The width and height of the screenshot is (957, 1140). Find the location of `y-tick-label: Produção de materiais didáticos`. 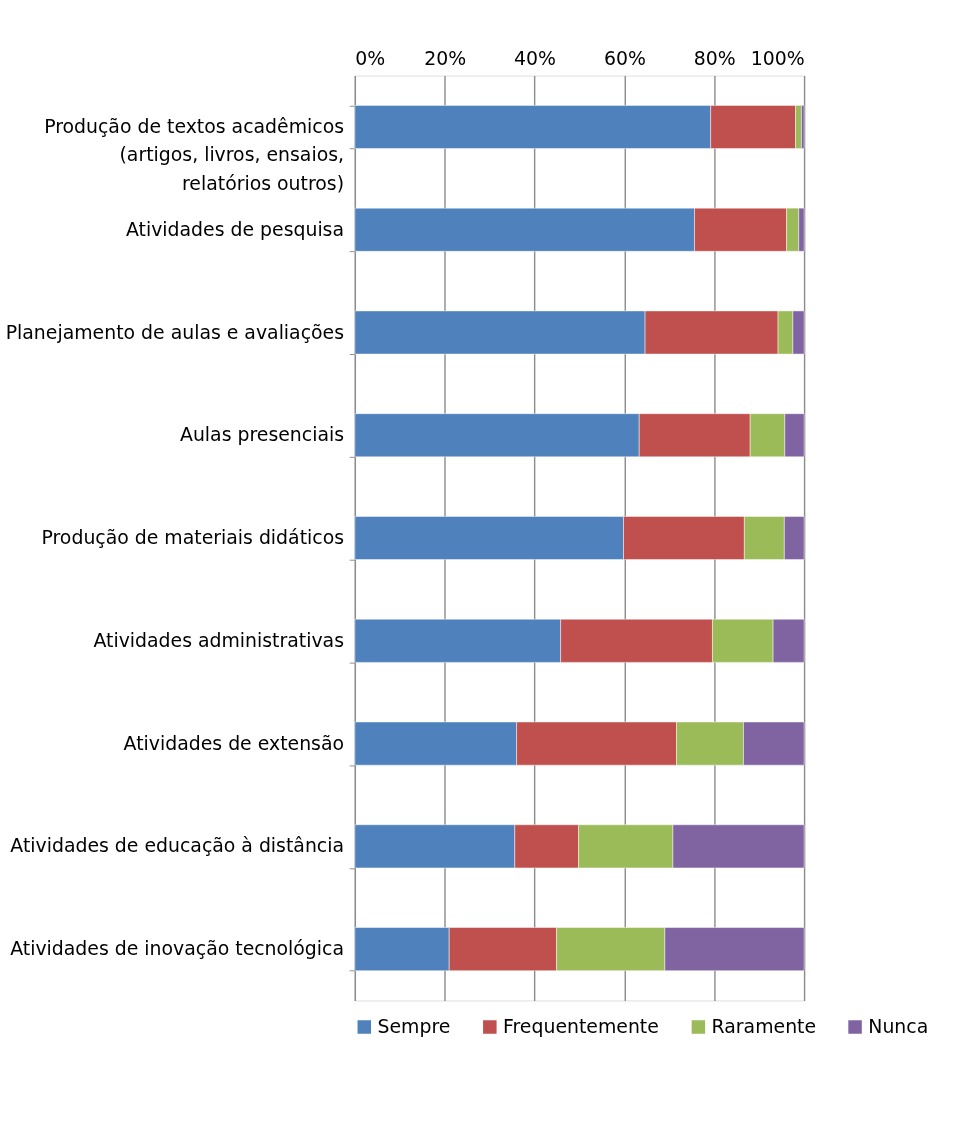

y-tick-label: Produção de materiais didáticos is located at coordinates (193, 537).